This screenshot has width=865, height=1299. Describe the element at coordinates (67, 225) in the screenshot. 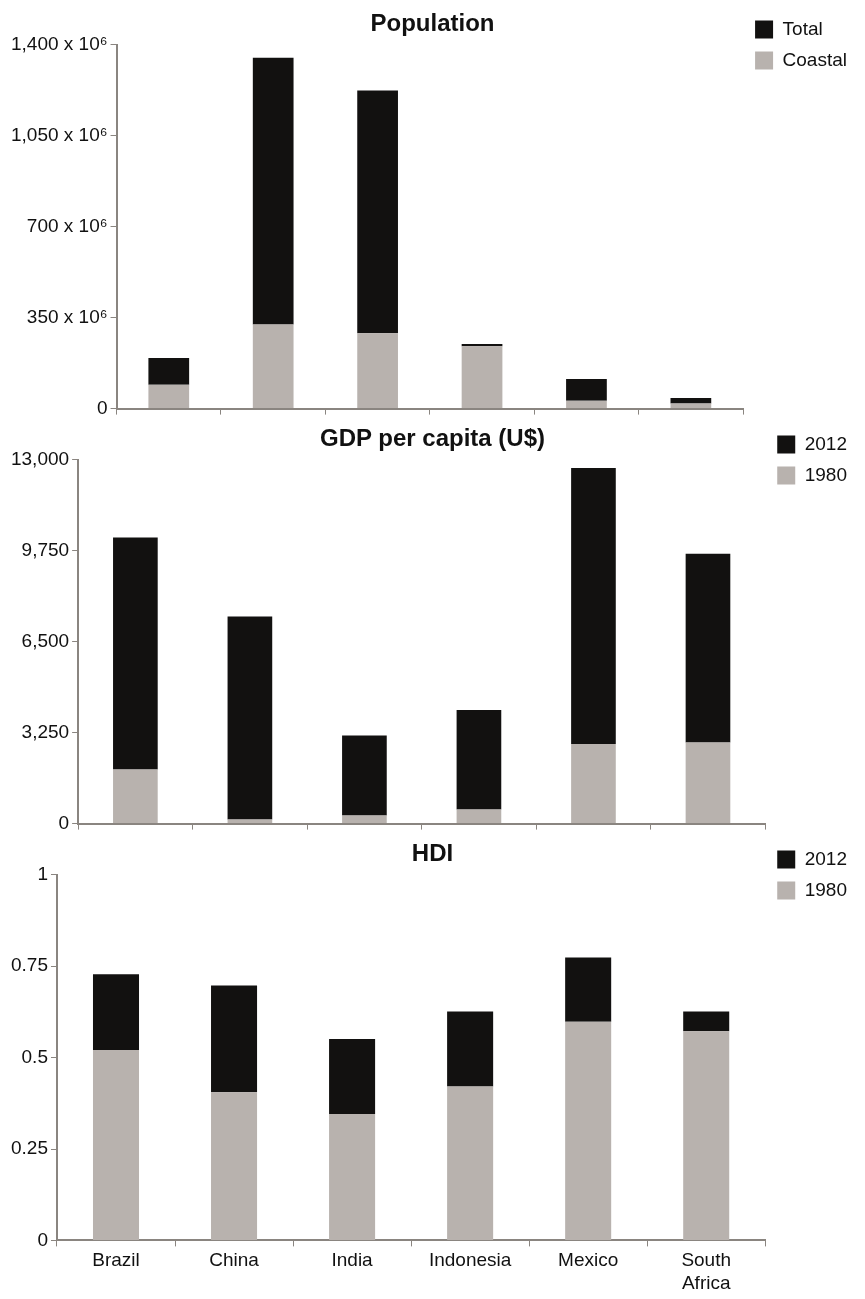

I see `y-tick-label: 700 x 10⁶` at that location.